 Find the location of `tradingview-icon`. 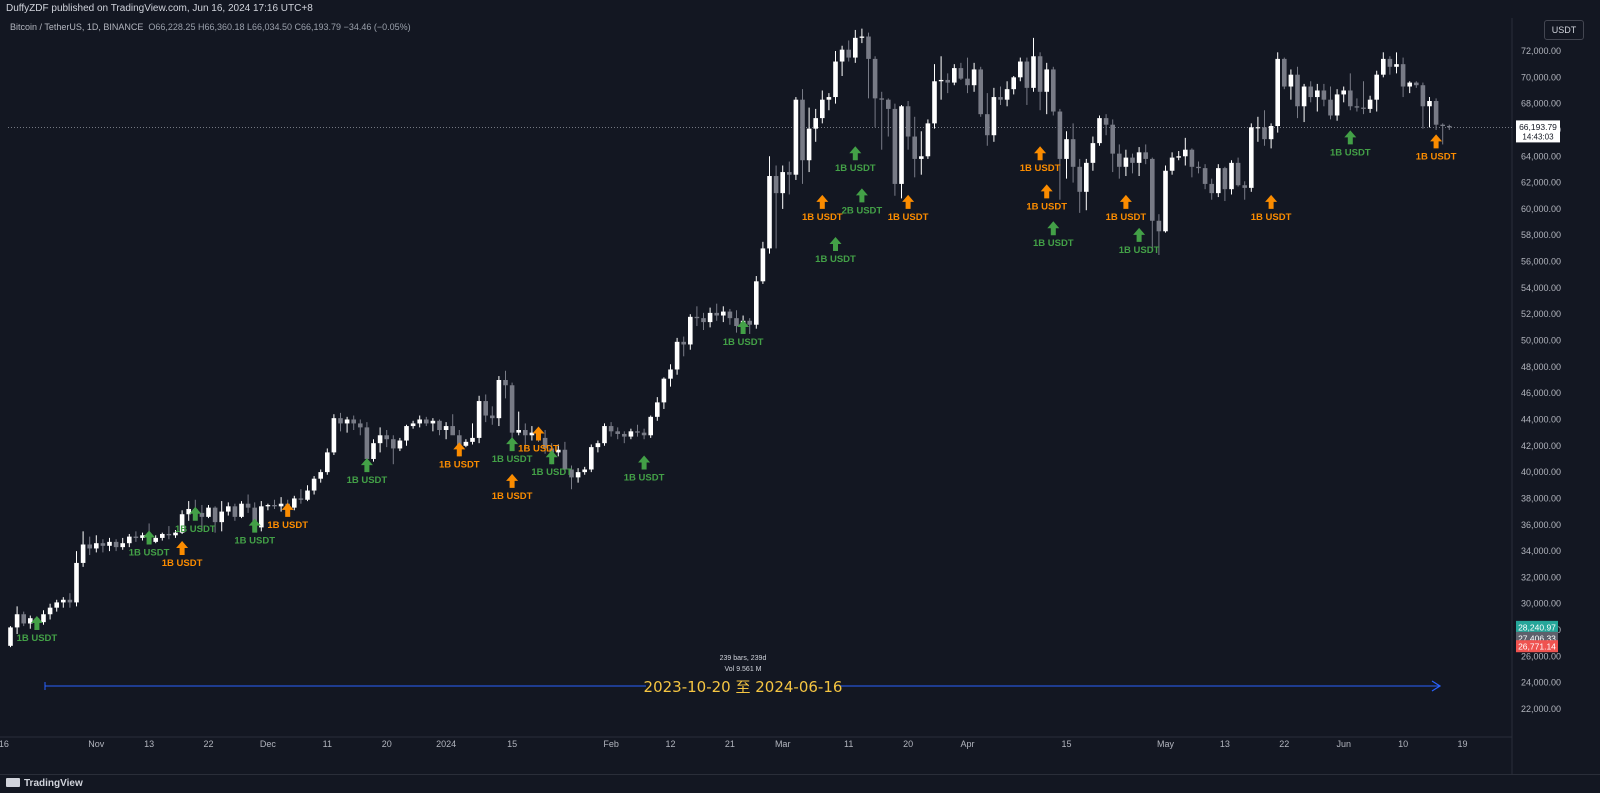

tradingview-icon is located at coordinates (13, 782).